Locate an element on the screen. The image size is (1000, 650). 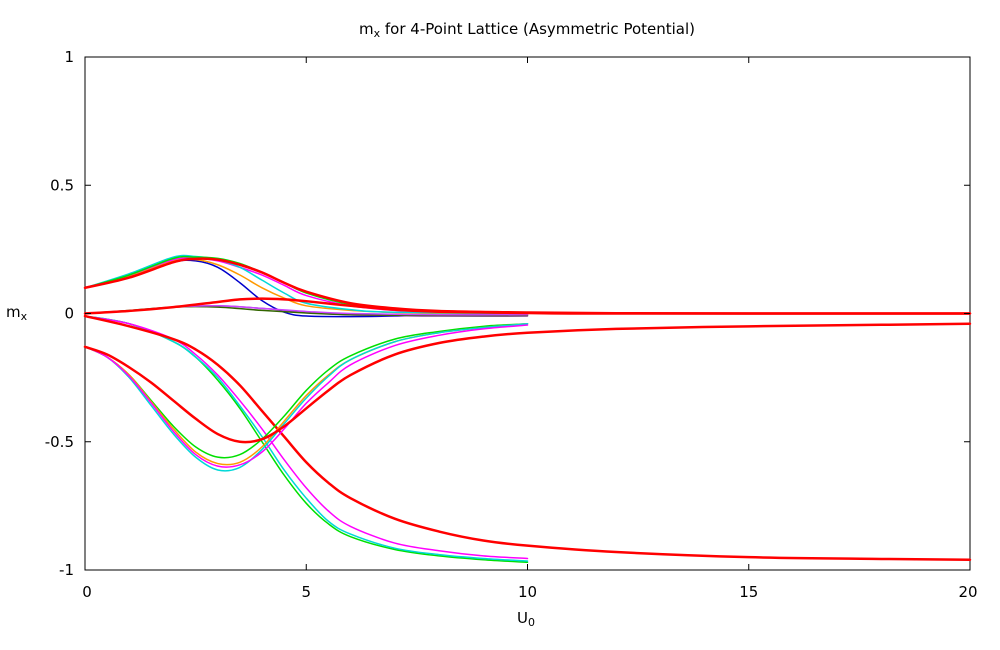
y-tick-label: 0.5 is located at coordinates (62, 185).